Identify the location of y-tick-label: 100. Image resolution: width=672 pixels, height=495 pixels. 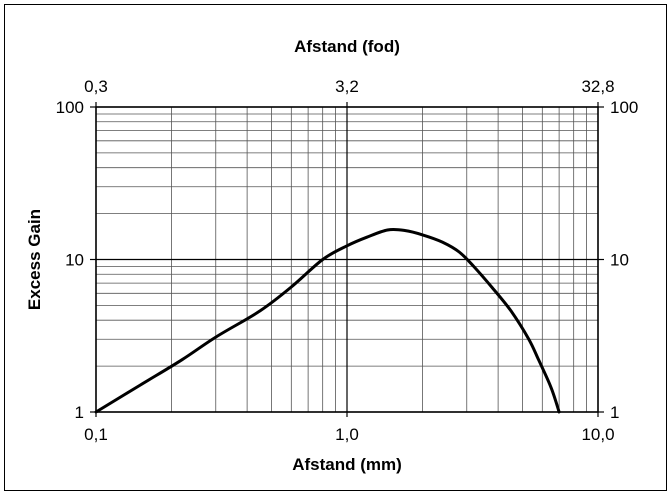
(70, 107).